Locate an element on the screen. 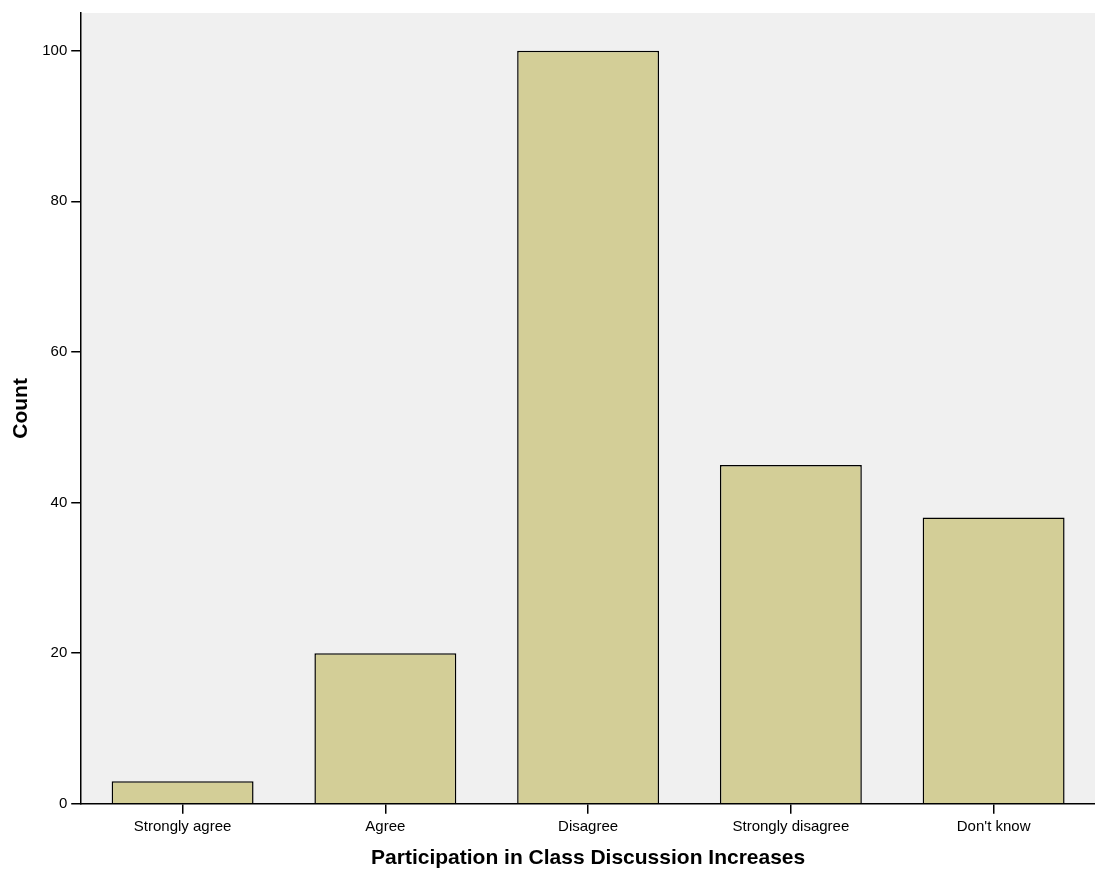  x-tick-label: Strongly agree is located at coordinates (182, 825).